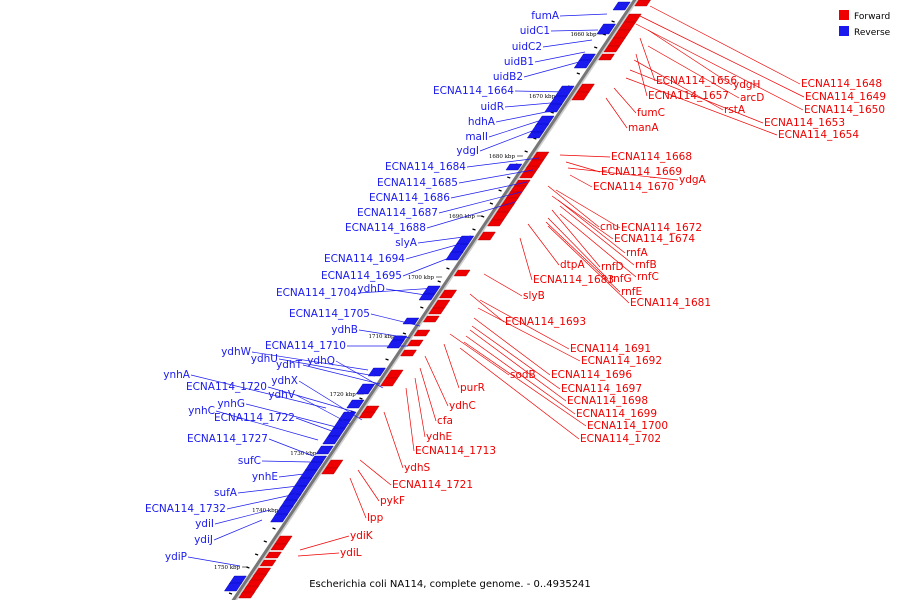  I want to click on forward-gene-label: sodB, so click(523, 375).